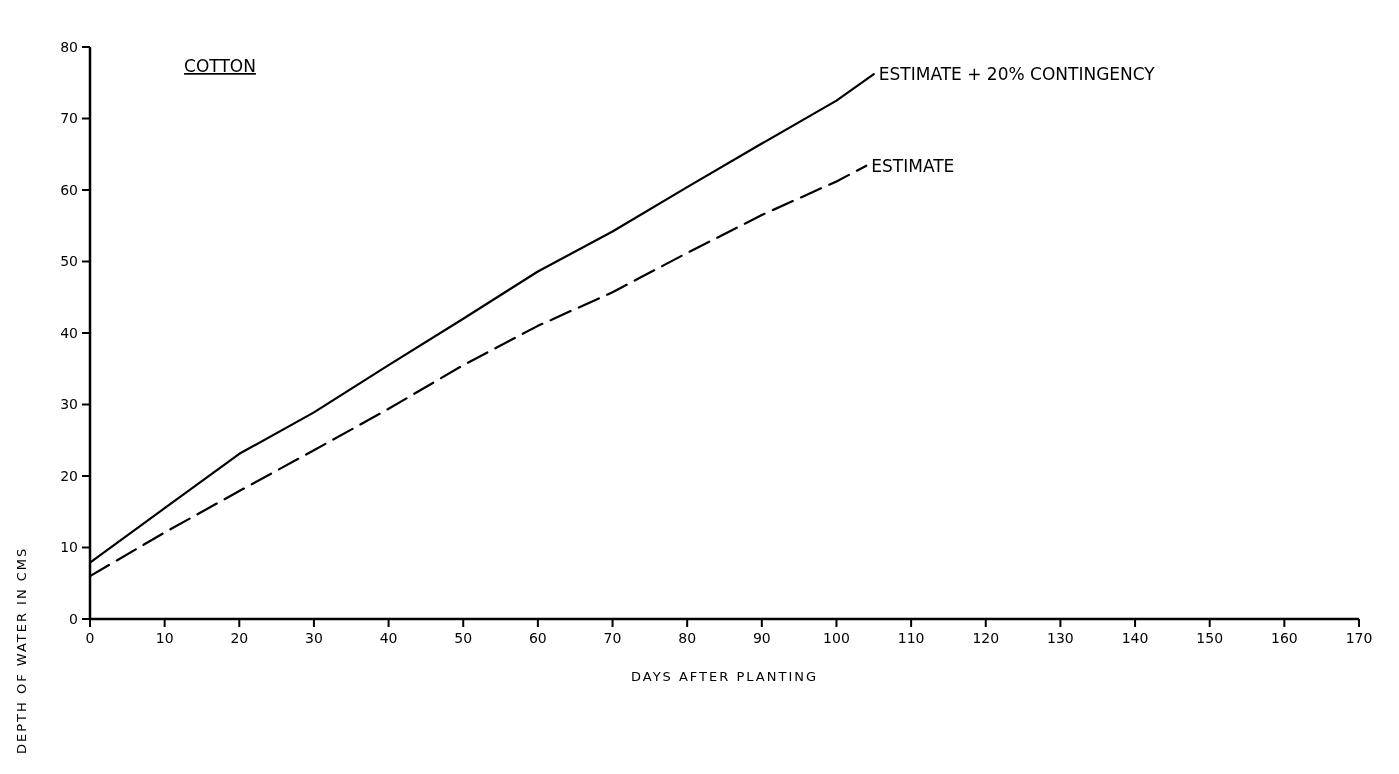  What do you see at coordinates (724, 676) in the screenshot?
I see `x-axis-title: DAYS AFTER PLANTING` at bounding box center [724, 676].